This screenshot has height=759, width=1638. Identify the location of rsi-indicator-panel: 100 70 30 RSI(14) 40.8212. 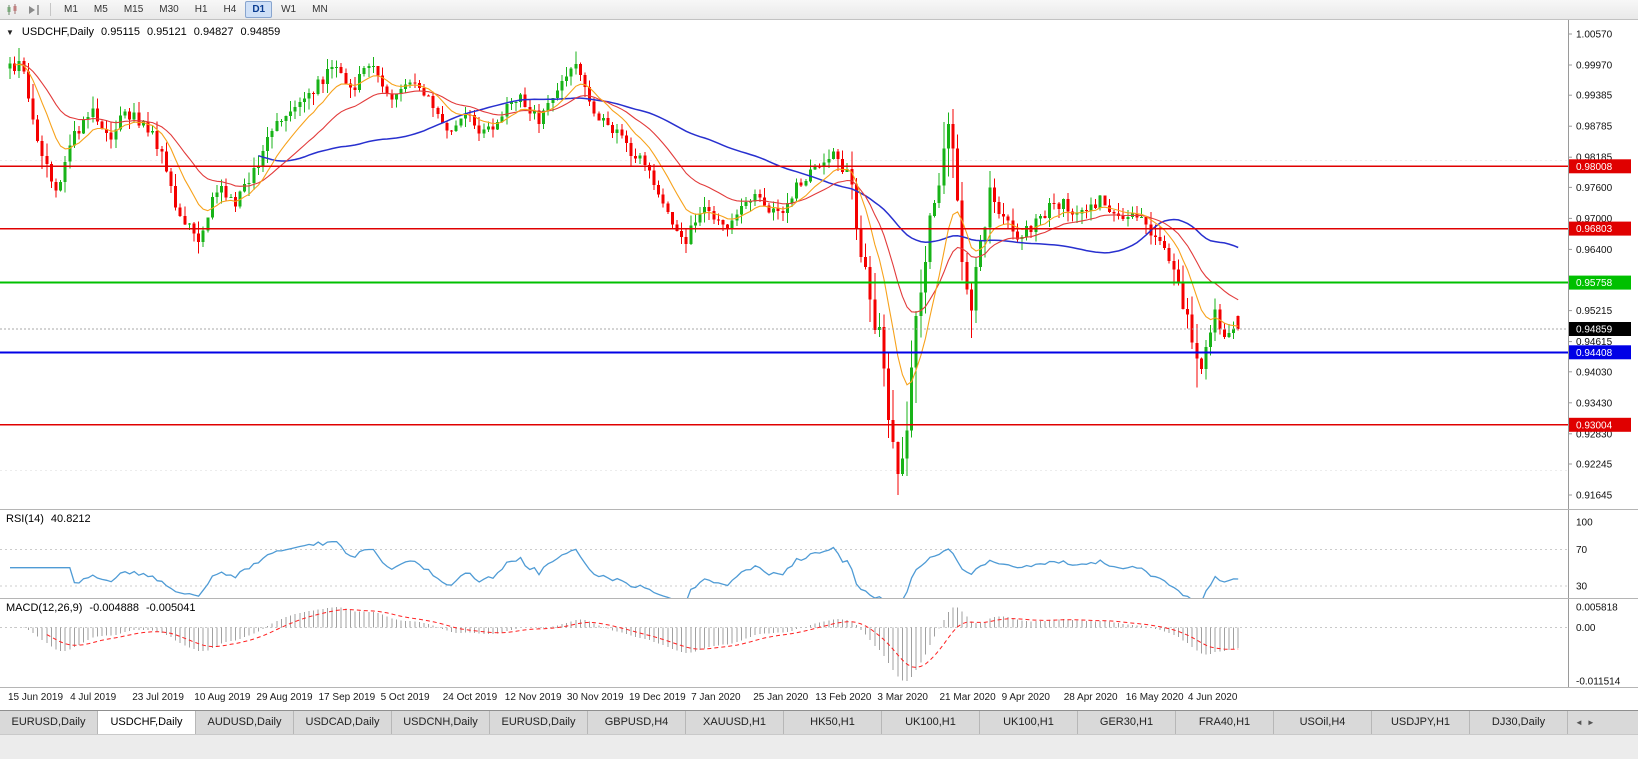
(819, 554).